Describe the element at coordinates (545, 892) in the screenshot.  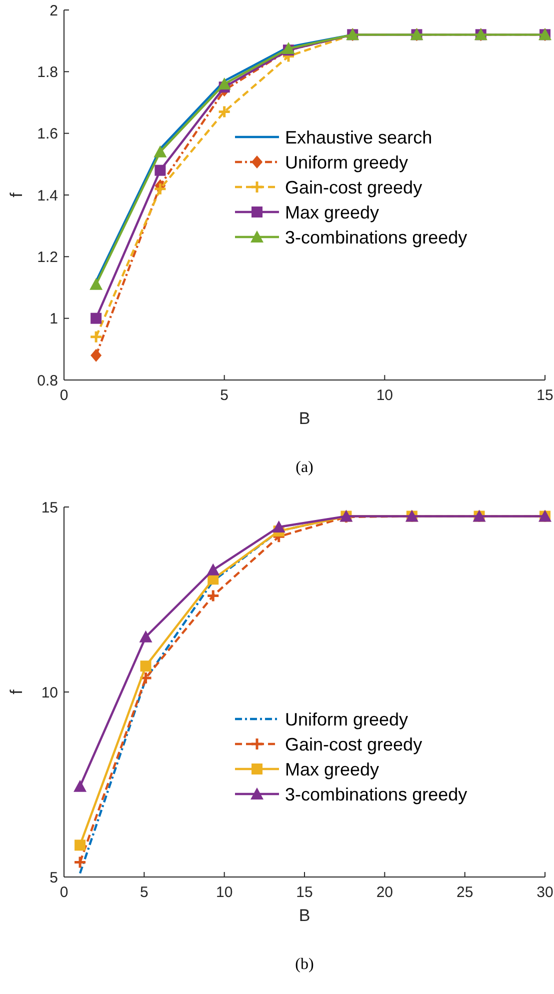
I see `x-tick-label: 30` at that location.